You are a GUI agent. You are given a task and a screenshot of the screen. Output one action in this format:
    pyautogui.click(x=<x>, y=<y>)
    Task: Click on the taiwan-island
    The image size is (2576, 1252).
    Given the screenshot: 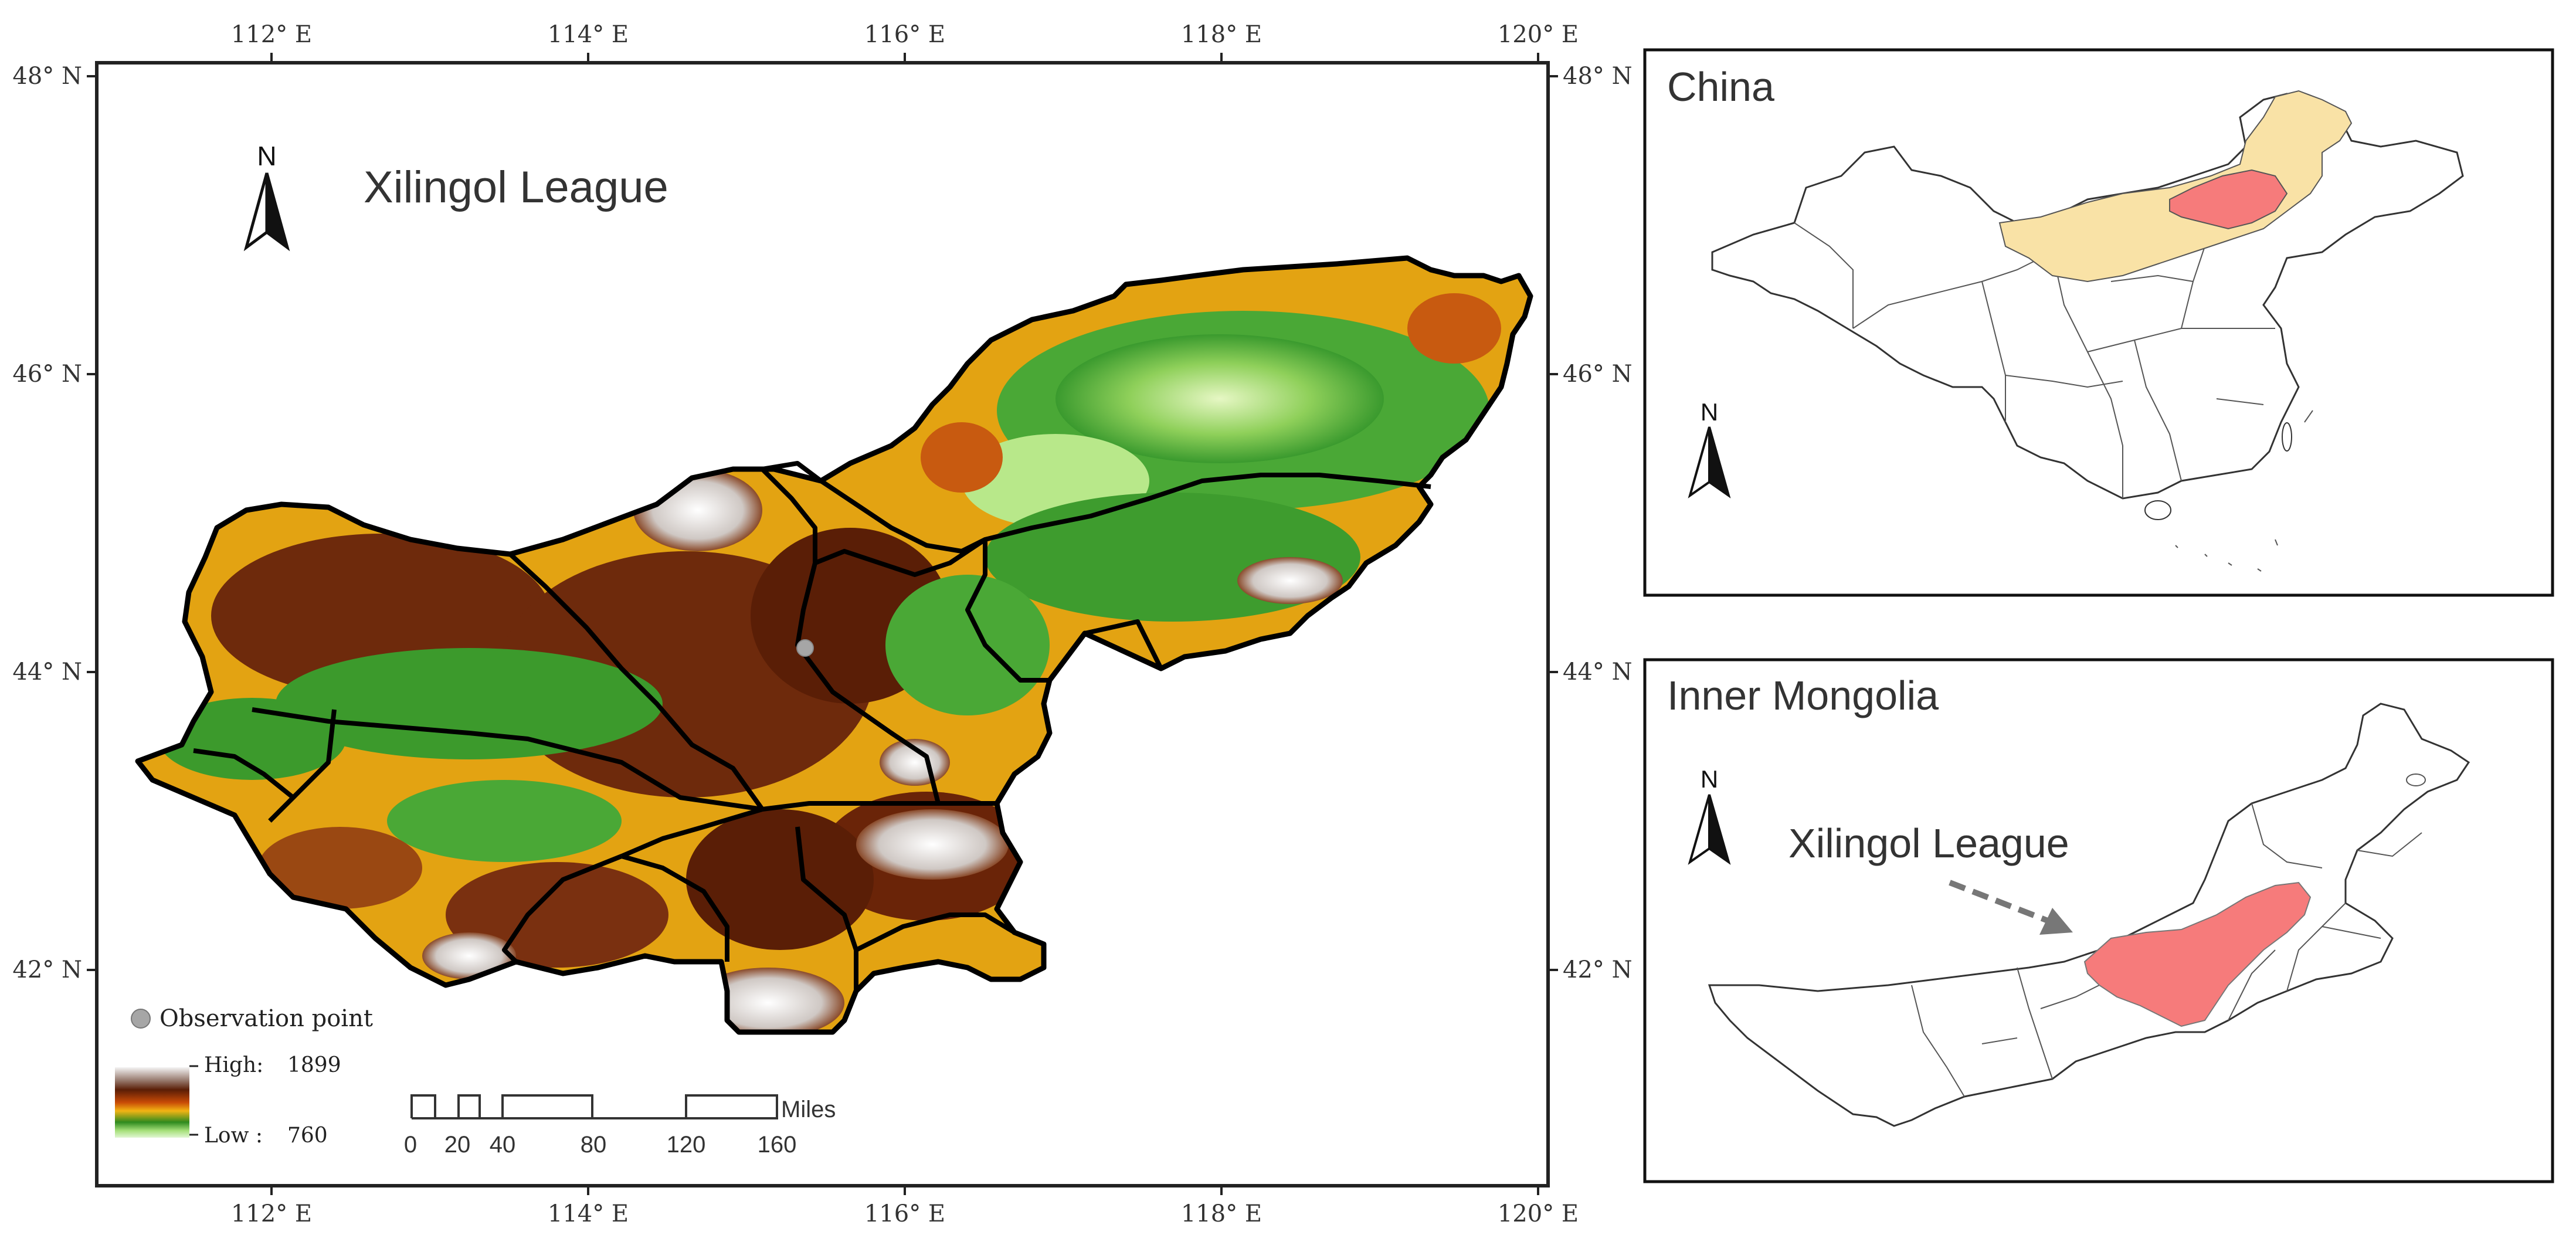 What is the action you would take?
    pyautogui.click(x=2287, y=437)
    